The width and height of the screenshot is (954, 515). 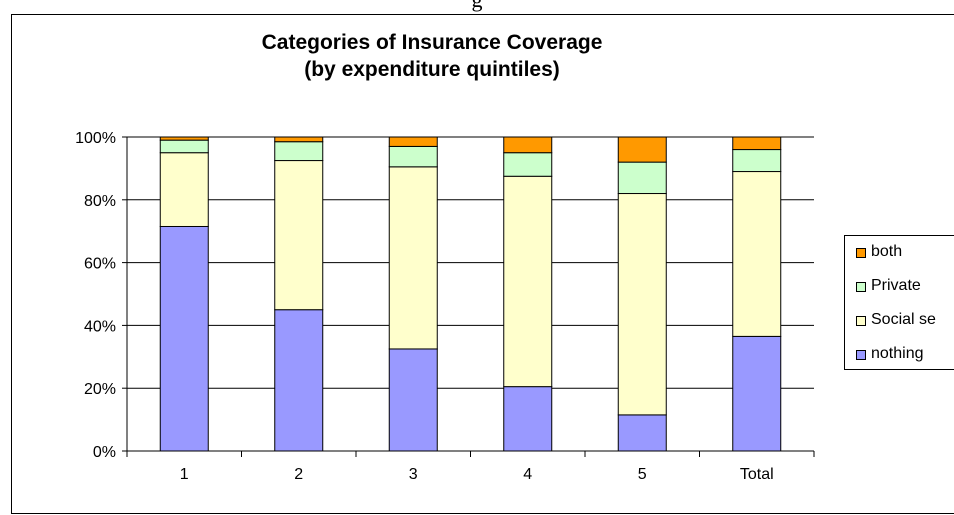 What do you see at coordinates (887, 251) in the screenshot?
I see `legend-label: both` at bounding box center [887, 251].